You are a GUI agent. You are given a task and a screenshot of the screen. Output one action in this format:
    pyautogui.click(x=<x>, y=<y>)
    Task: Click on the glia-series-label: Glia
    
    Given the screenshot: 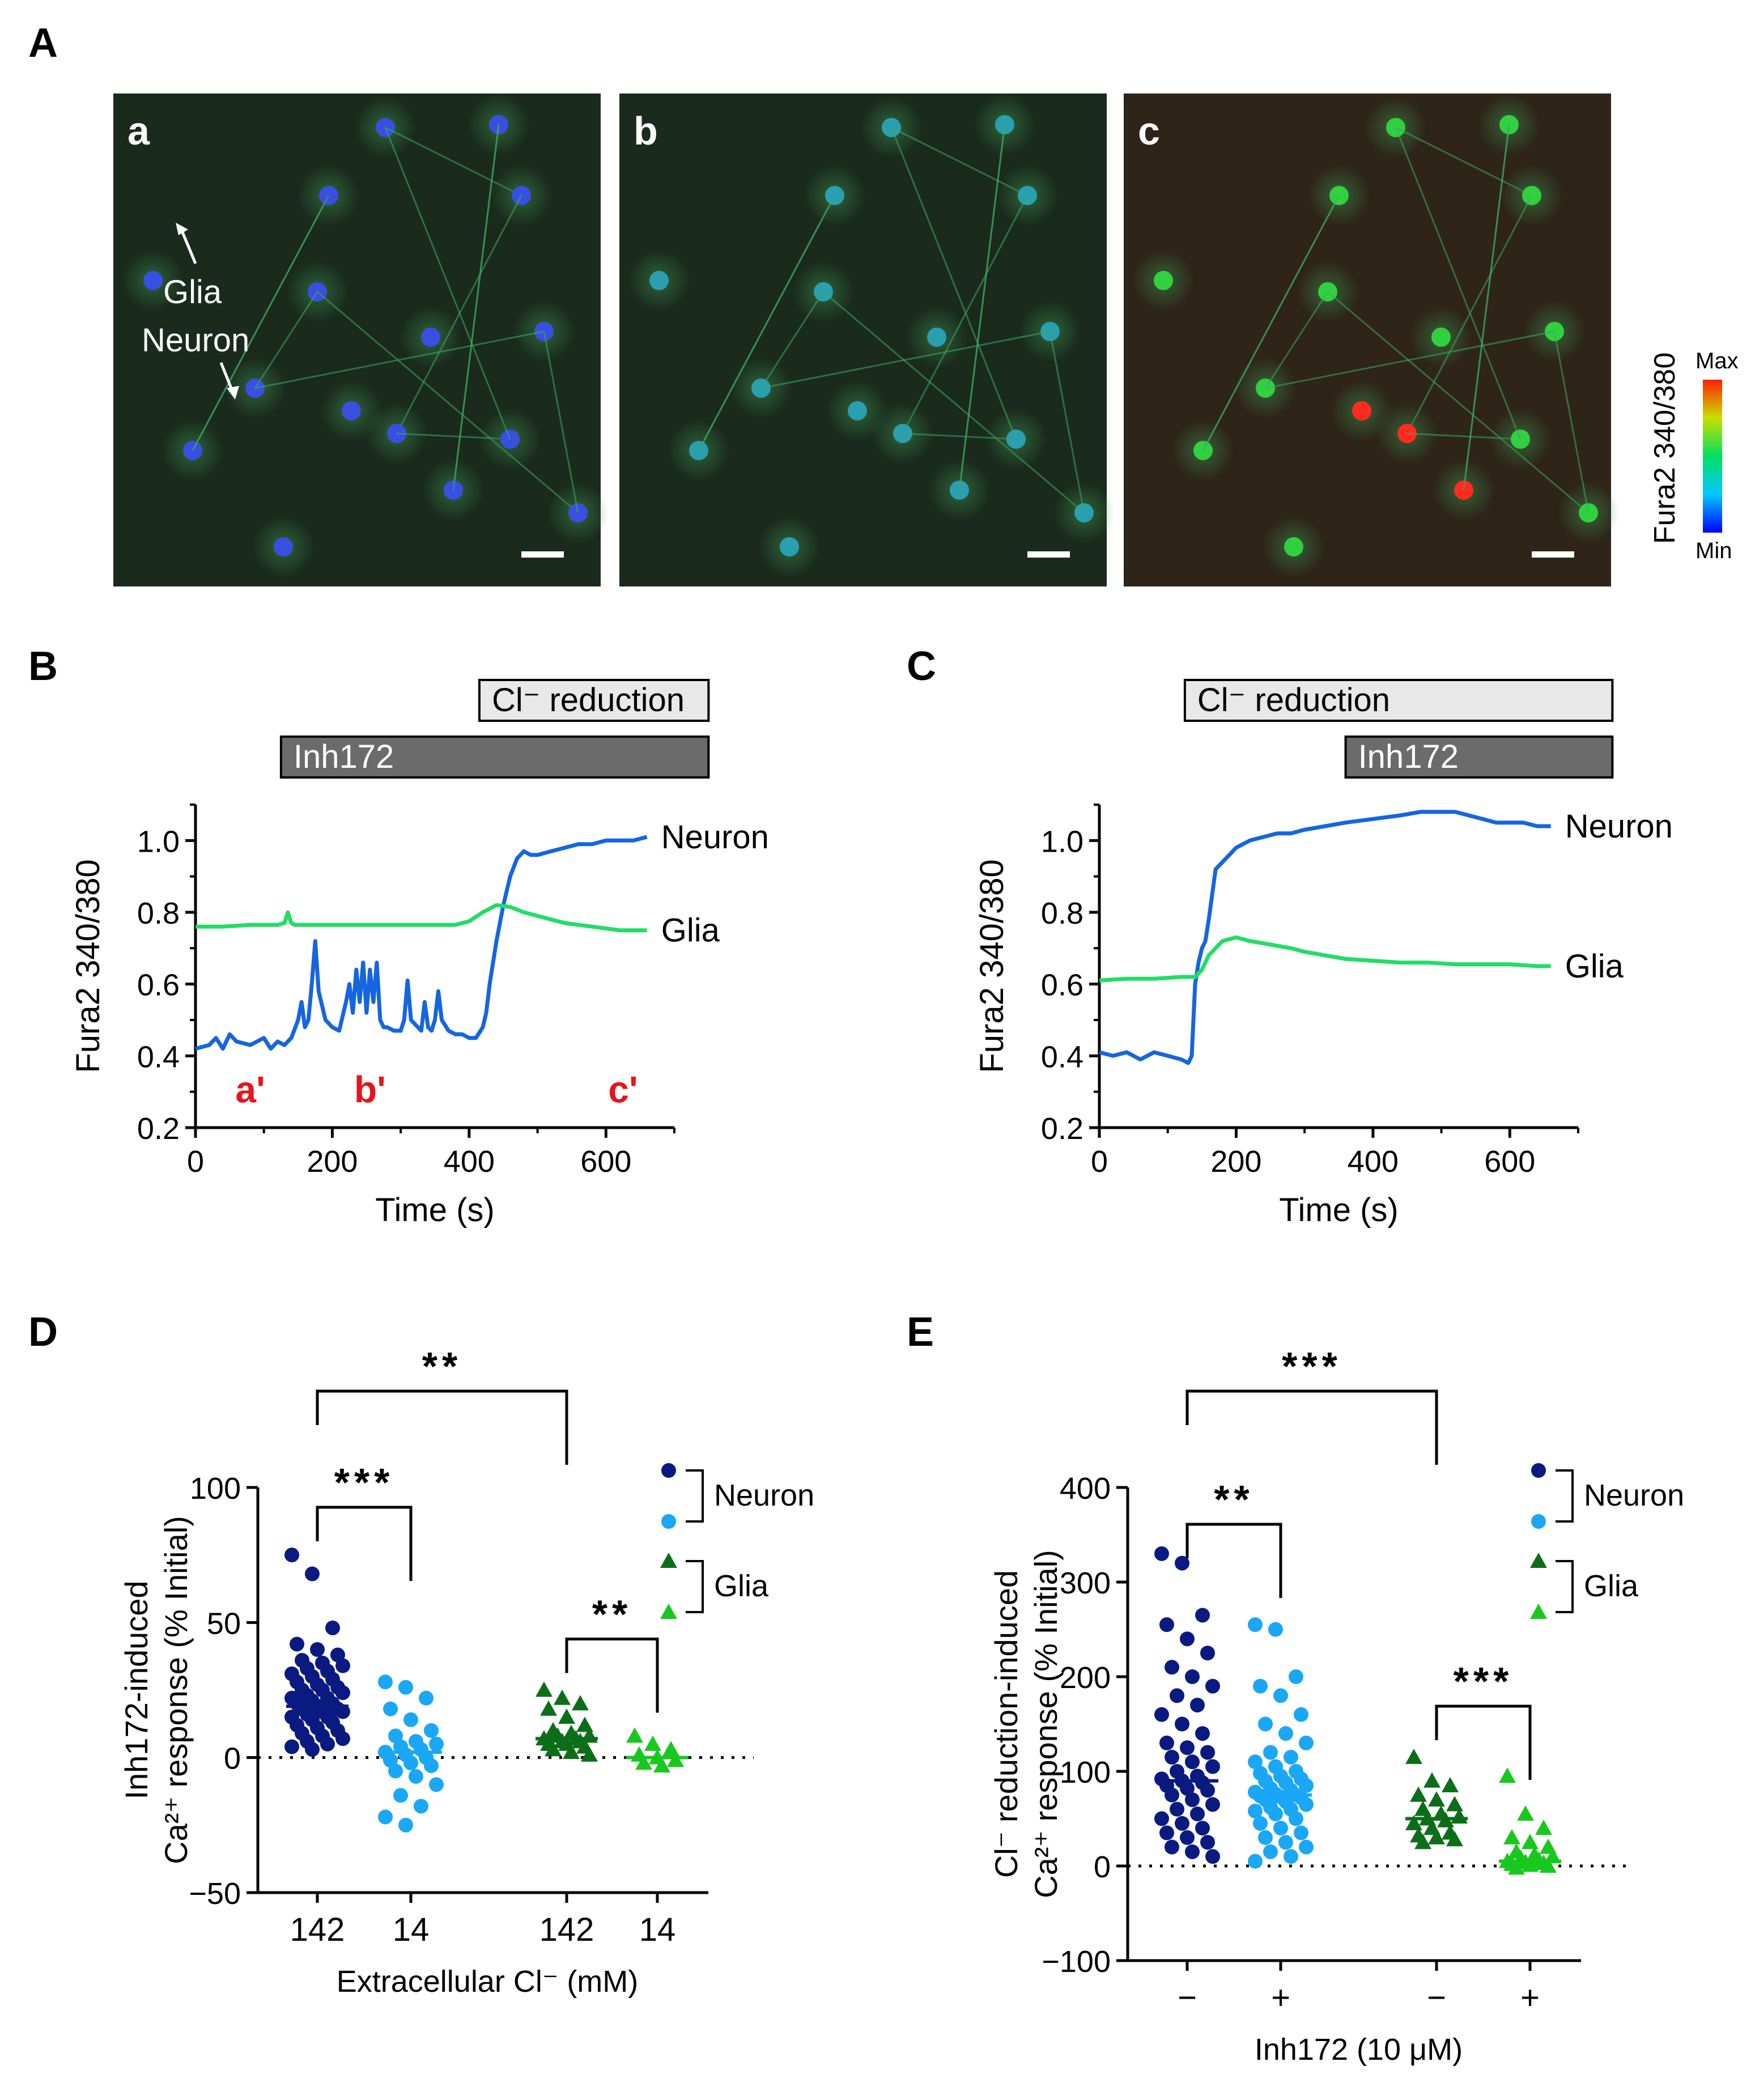 What is the action you would take?
    pyautogui.click(x=690, y=930)
    